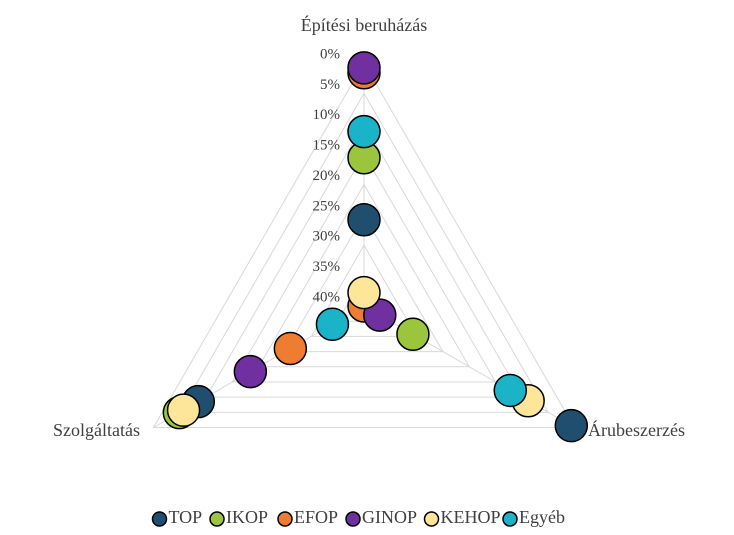  What do you see at coordinates (327, 237) in the screenshot?
I see `y-tick-label: 30%` at bounding box center [327, 237].